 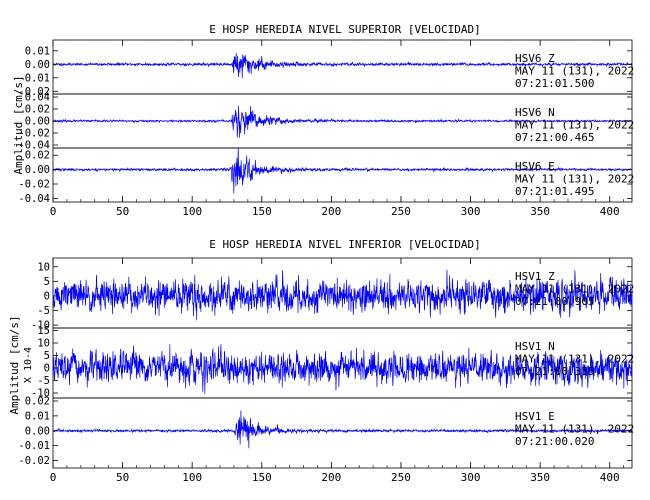 What do you see at coordinates (14, 364) in the screenshot?
I see `ylabel-inferior: Amplitud [cm/s]` at bounding box center [14, 364].